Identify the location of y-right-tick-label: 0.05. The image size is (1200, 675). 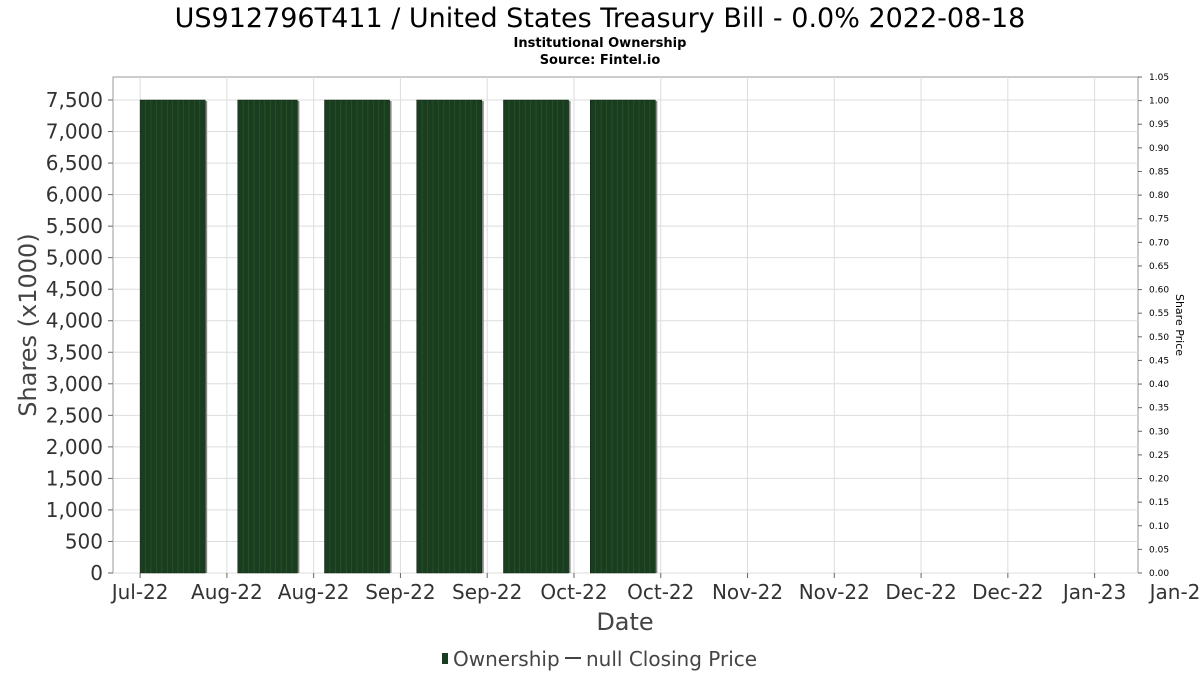
(1159, 550).